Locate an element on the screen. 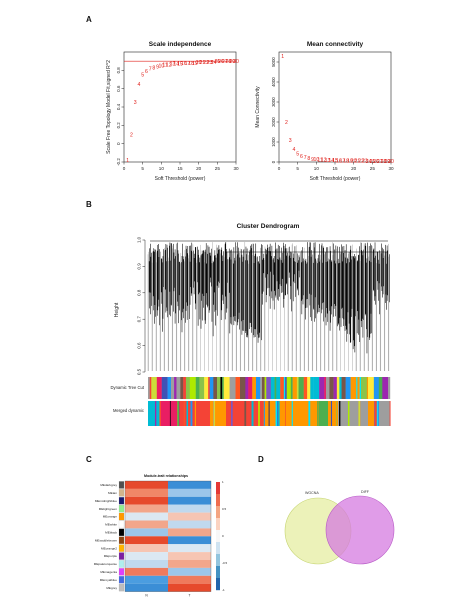  data-point-label: 21 is located at coordinates (203, 63).